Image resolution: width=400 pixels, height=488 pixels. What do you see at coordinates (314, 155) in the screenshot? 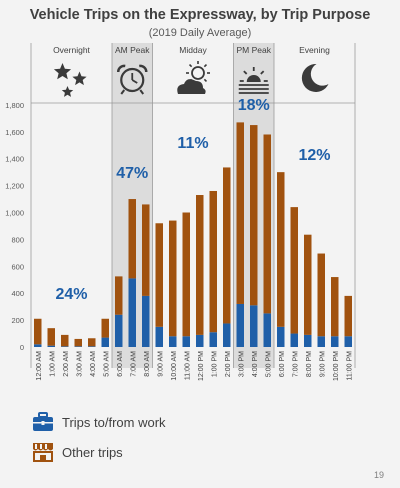
I see `period-percent: 12%` at bounding box center [314, 155].